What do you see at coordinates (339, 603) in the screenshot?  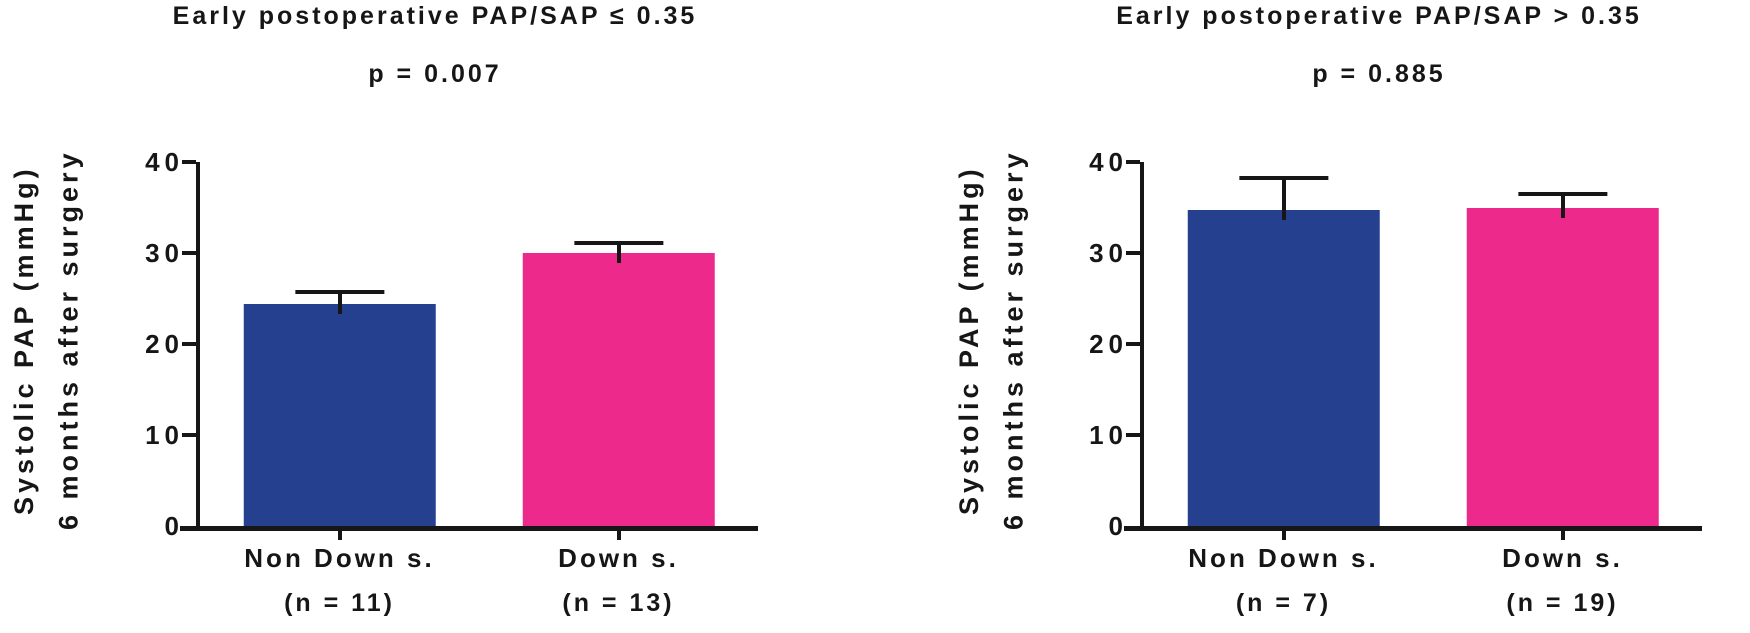 I see `x-n-label: (n = 11)` at bounding box center [339, 603].